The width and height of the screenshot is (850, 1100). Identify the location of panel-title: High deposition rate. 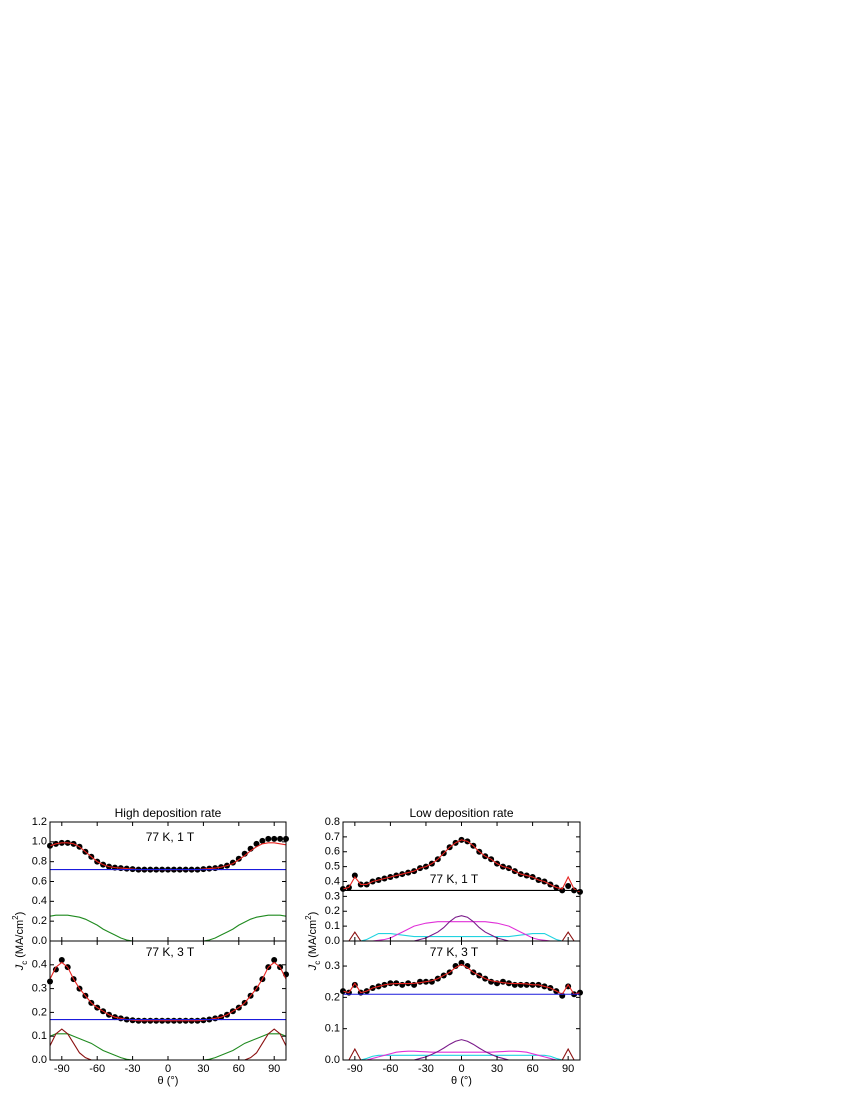
(168, 813).